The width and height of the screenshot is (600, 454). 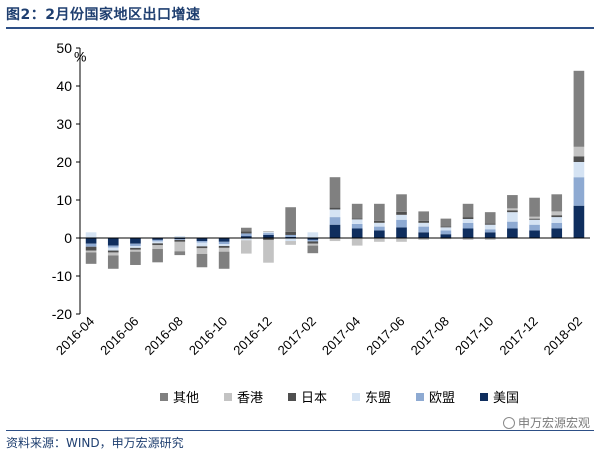 What do you see at coordinates (119, 336) in the screenshot?
I see `x-tick-label: 2016-06` at bounding box center [119, 336].